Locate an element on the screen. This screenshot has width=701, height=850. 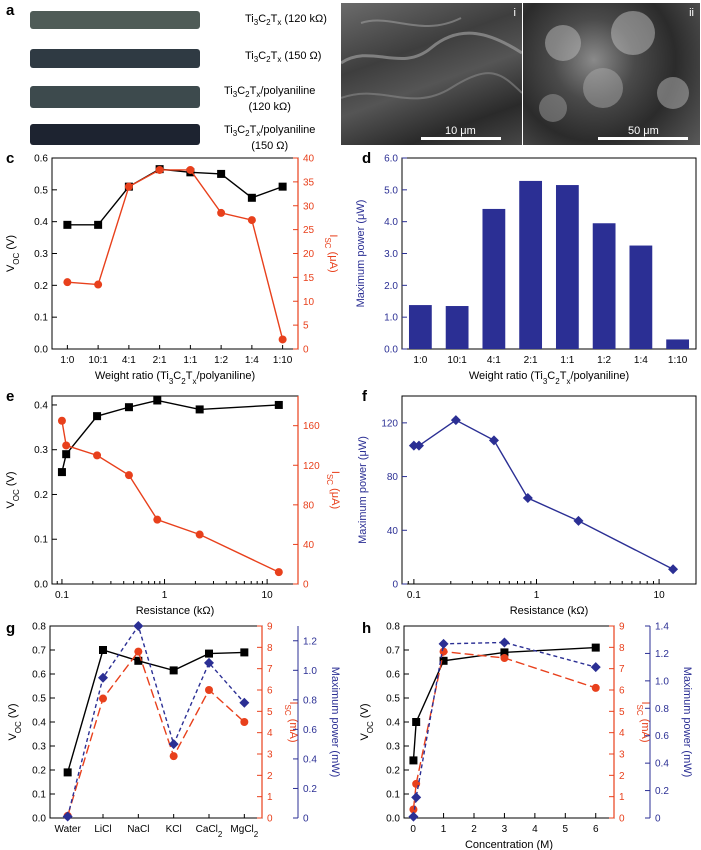
chart-h-right-label: ISC (mA) is located at coordinates (644, 721).